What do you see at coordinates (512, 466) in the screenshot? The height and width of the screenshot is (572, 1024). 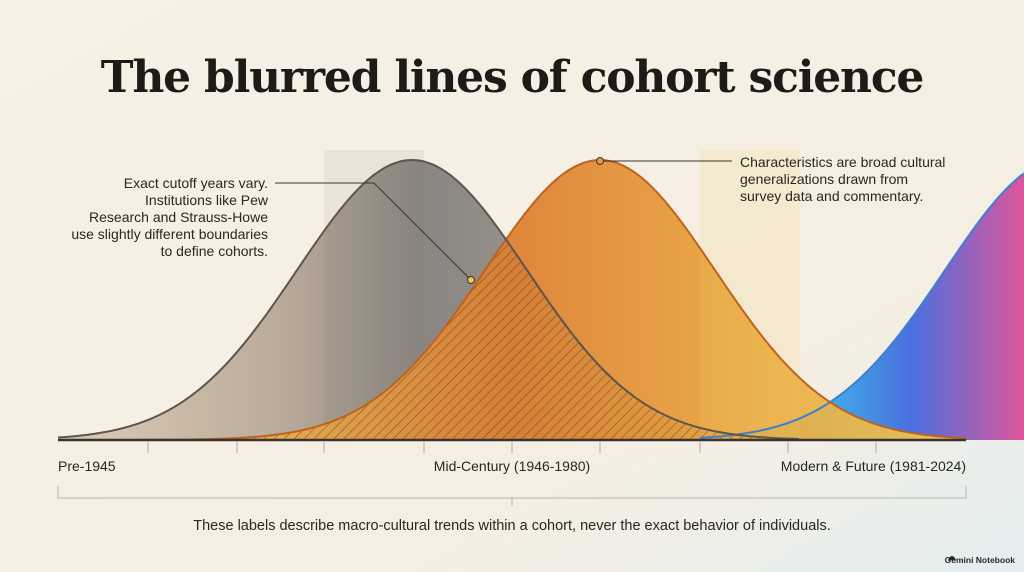 I see `axis-label: Mid-Century (1946-1980)` at bounding box center [512, 466].